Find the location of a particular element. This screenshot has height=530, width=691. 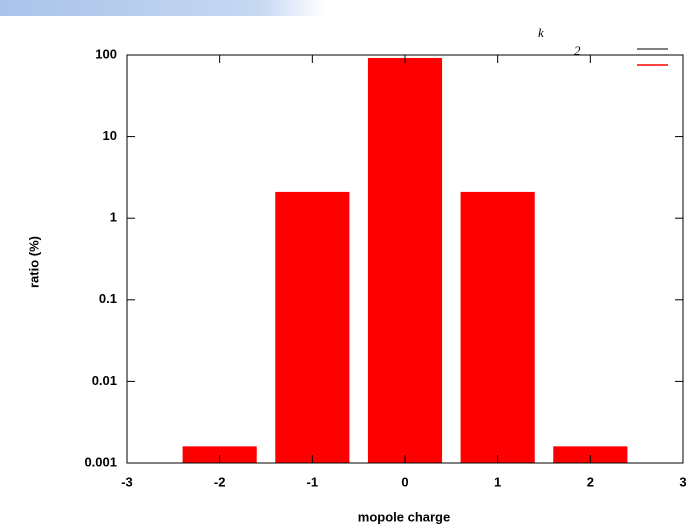

x-tick-label: -2 is located at coordinates (220, 481).